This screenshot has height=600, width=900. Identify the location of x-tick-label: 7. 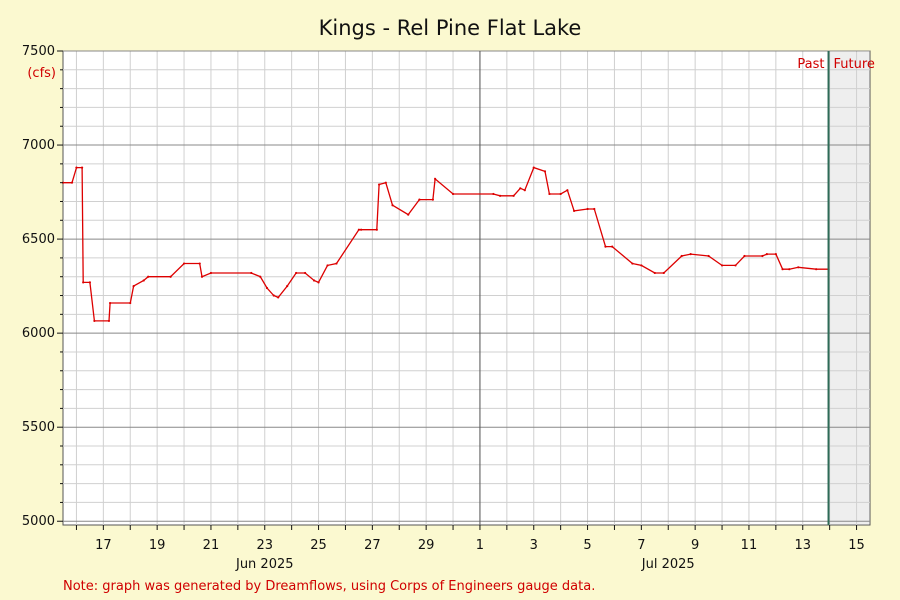
(641, 545).